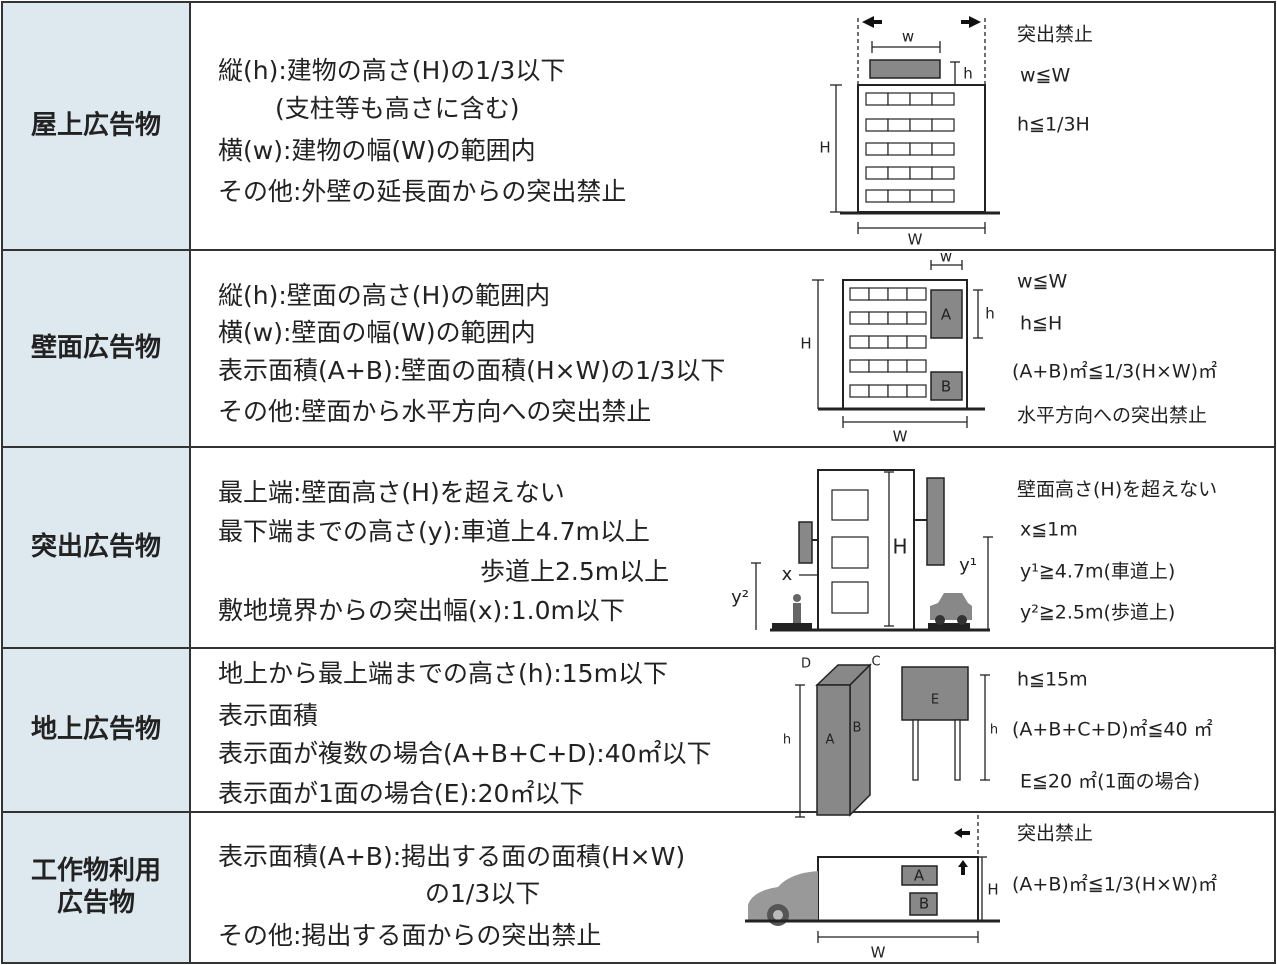 Image resolution: width=1277 pixels, height=965 pixels. What do you see at coordinates (443, 673) in the screenshot?
I see `rule-line: 地上から最上端までの高さ(h):15m以下` at bounding box center [443, 673].